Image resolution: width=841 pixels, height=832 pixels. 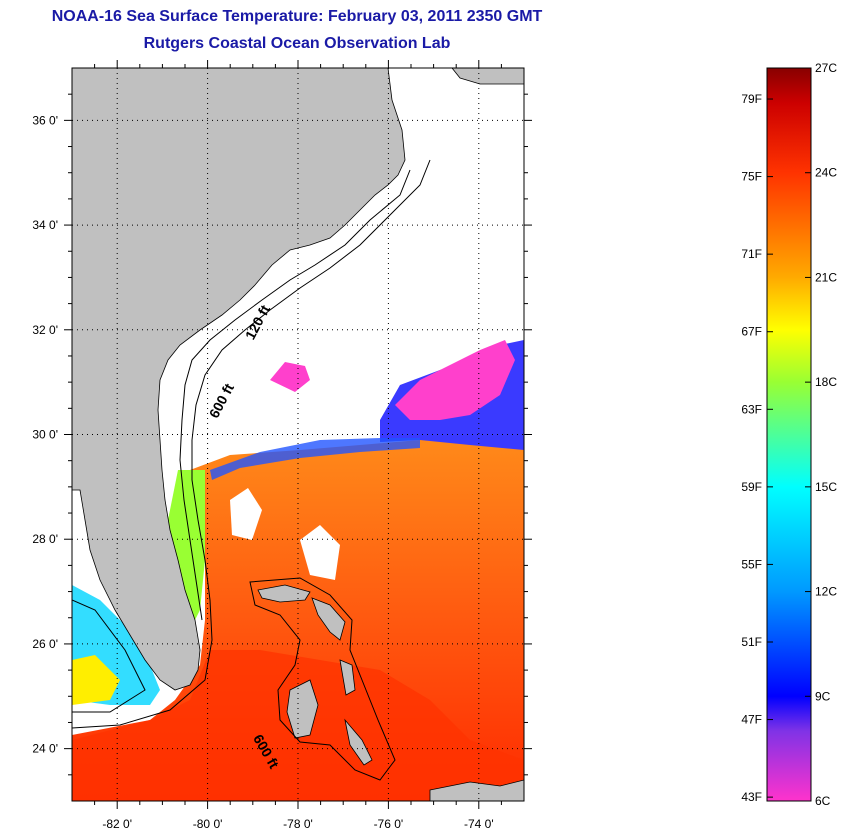 What do you see at coordinates (751, 332) in the screenshot?
I see `colorbar-fahrenheit-label: 67F` at bounding box center [751, 332].